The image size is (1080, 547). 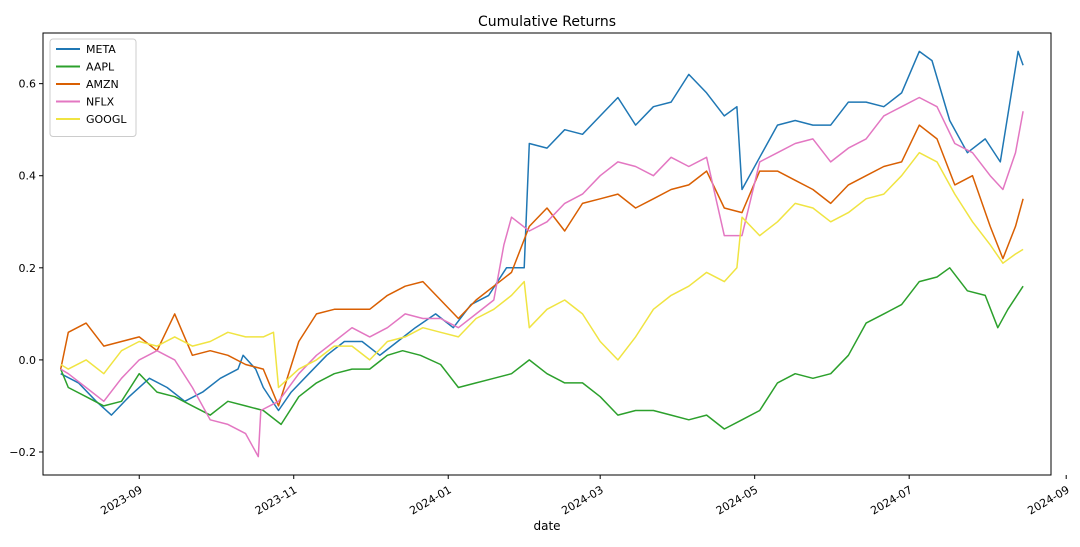 I want to click on x-tick-label: 2024-01, so click(x=430, y=500).